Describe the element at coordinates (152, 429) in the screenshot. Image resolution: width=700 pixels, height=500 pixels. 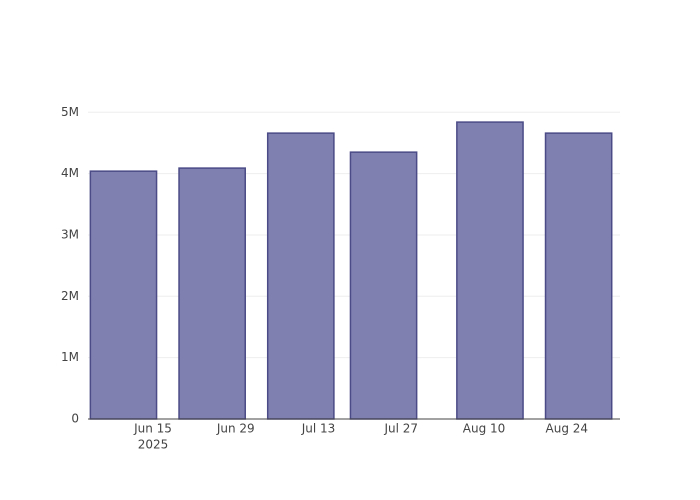
I see `x-tick-label: Jun 15` at that location.